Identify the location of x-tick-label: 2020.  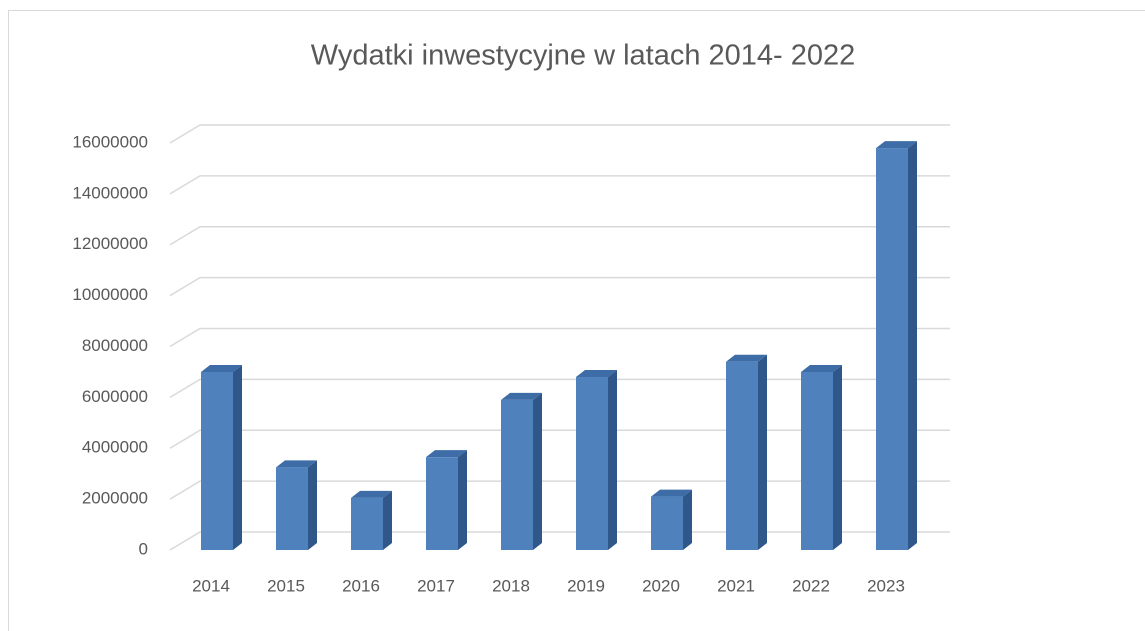
(661, 585).